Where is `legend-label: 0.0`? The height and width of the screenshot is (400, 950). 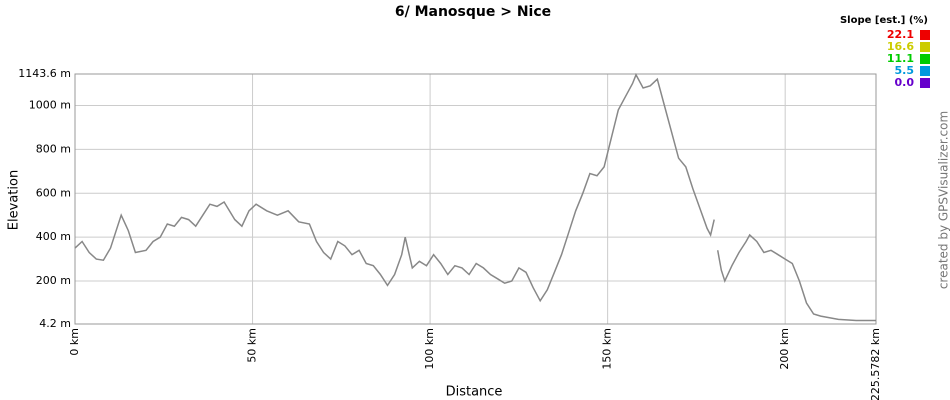
legend-label: 0.0 is located at coordinates (905, 82).